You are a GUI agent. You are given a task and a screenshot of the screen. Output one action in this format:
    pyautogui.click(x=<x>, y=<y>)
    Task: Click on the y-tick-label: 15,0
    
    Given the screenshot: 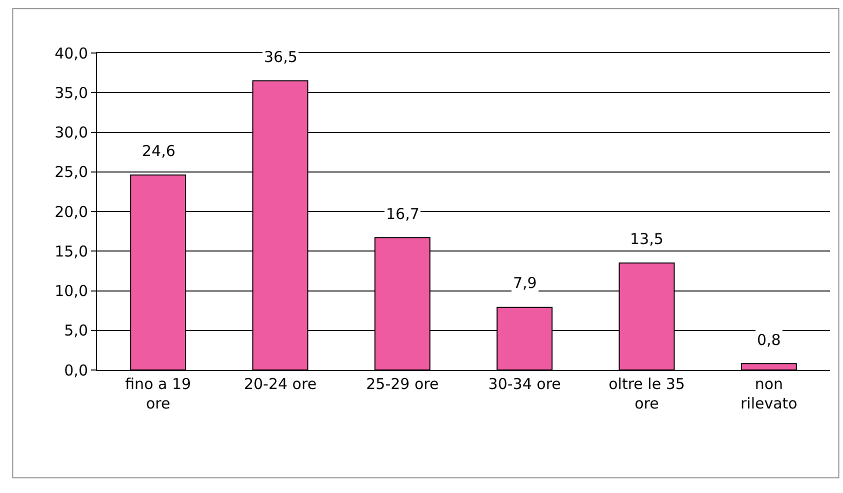 What is the action you would take?
    pyautogui.click(x=71, y=251)
    